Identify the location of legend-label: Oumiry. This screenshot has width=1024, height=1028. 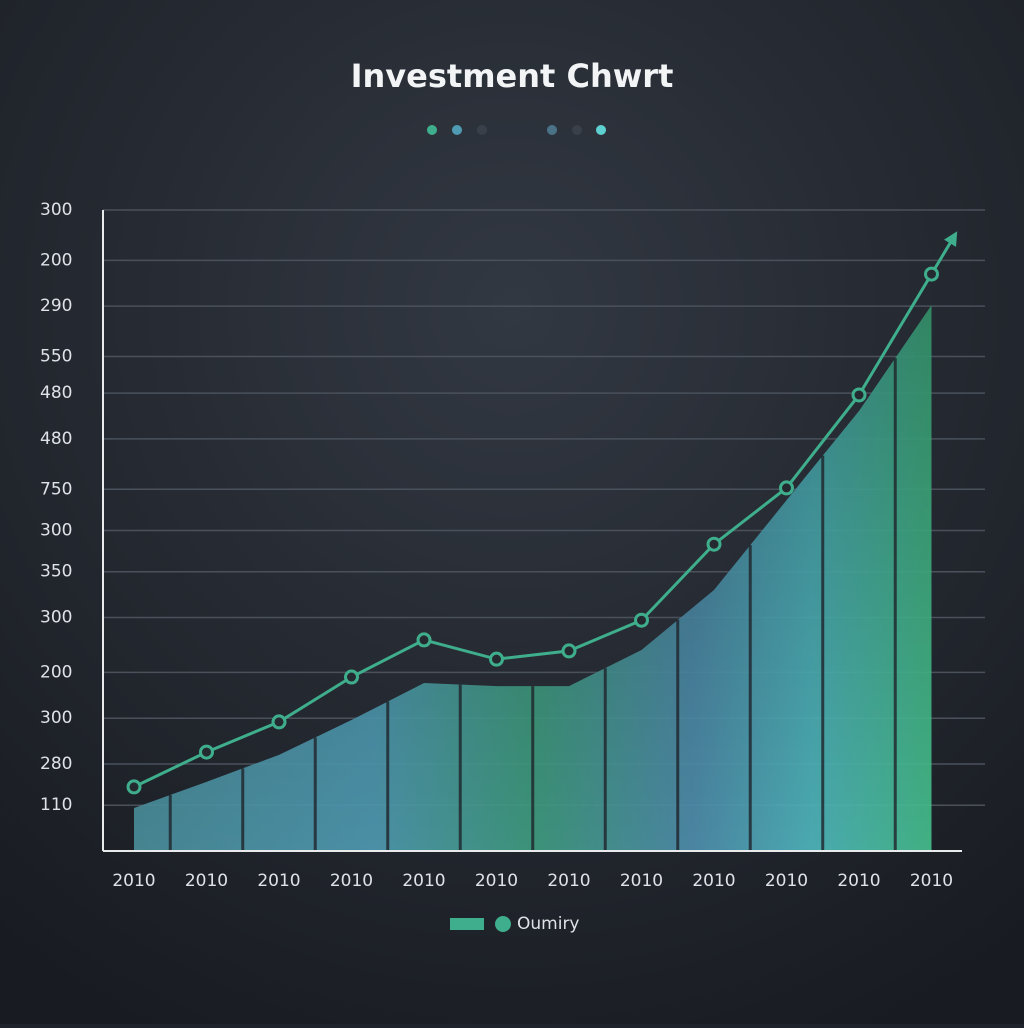
(548, 924).